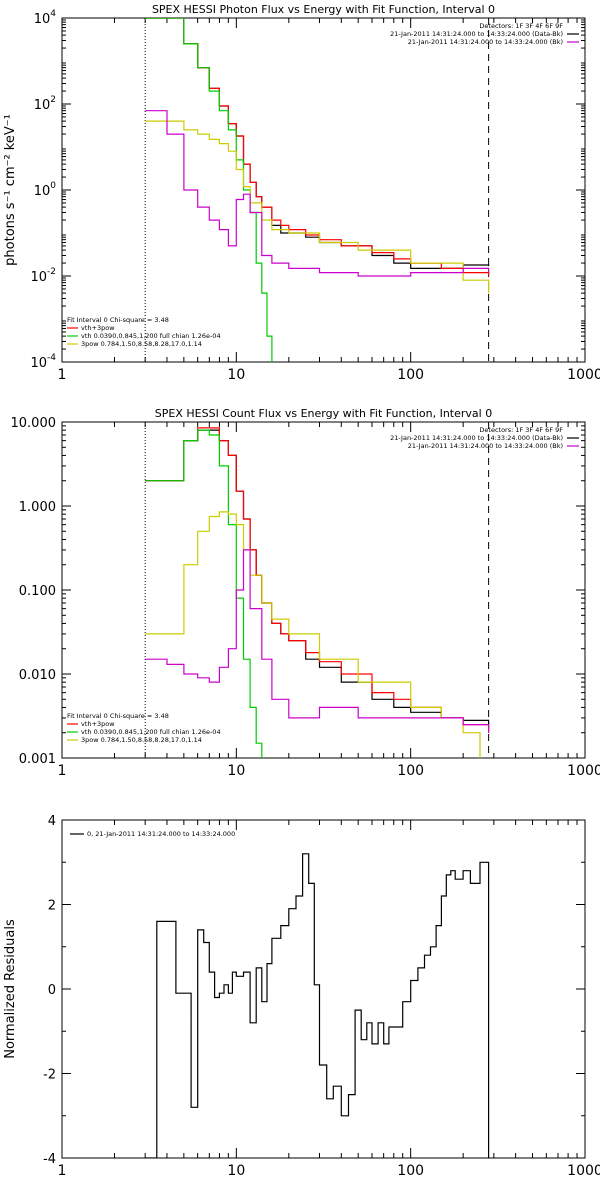 This screenshot has width=600, height=1200. Describe the element at coordinates (52, 906) in the screenshot. I see `y-tick-label: 2` at that location.